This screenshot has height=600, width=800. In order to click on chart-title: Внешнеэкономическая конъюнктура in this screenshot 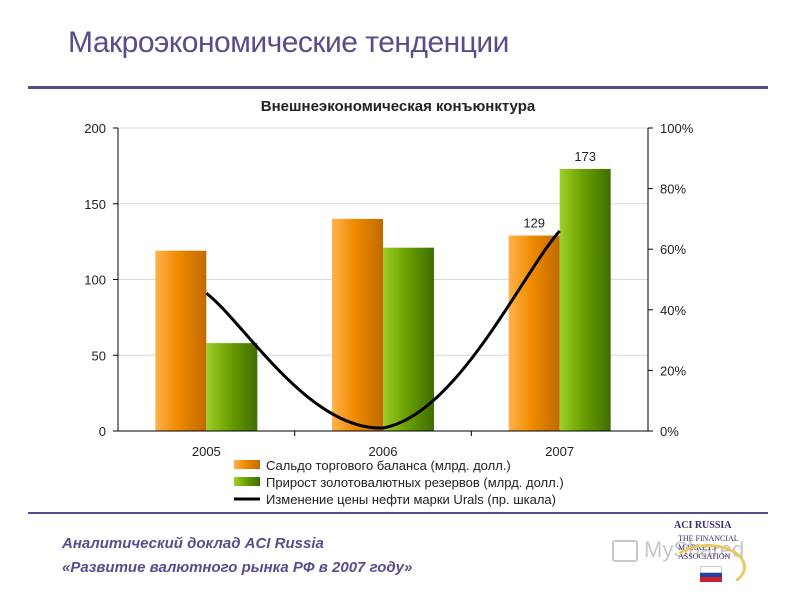, I will do `click(398, 106)`.